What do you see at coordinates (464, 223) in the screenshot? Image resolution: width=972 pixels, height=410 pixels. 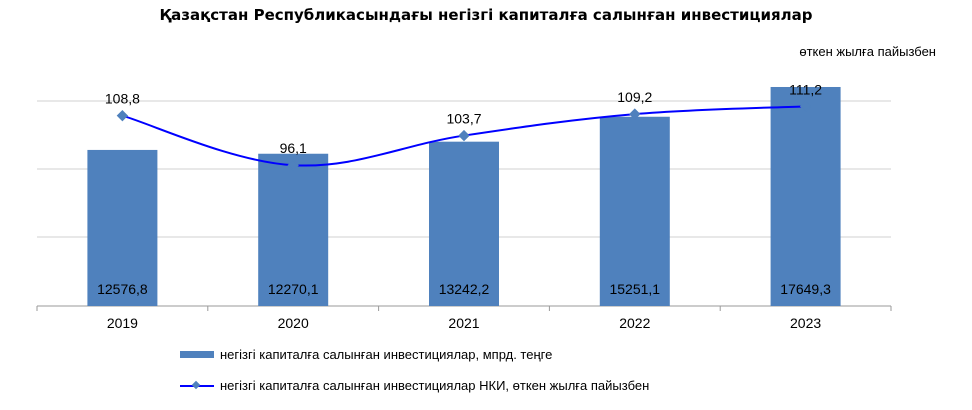 I see `bar-2021` at bounding box center [464, 223].